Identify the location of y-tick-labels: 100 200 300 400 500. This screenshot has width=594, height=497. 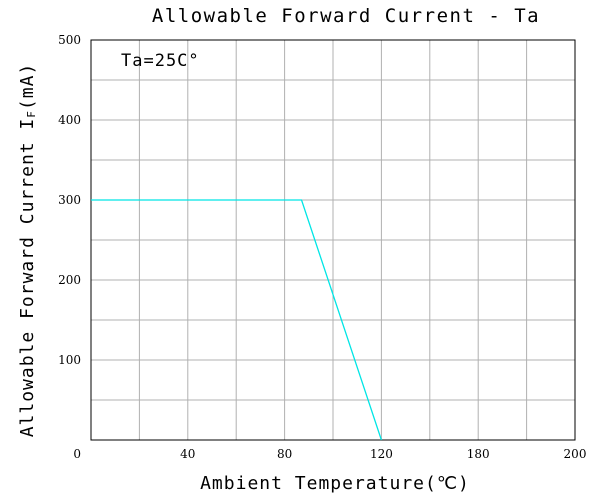
(69, 200).